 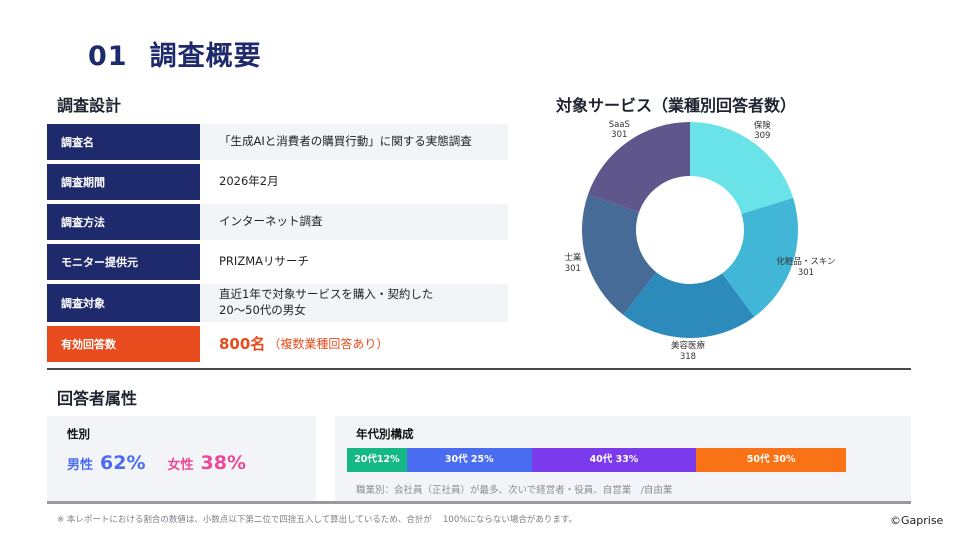 I want to click on donut-slice-label: 士業 301, so click(x=573, y=263).